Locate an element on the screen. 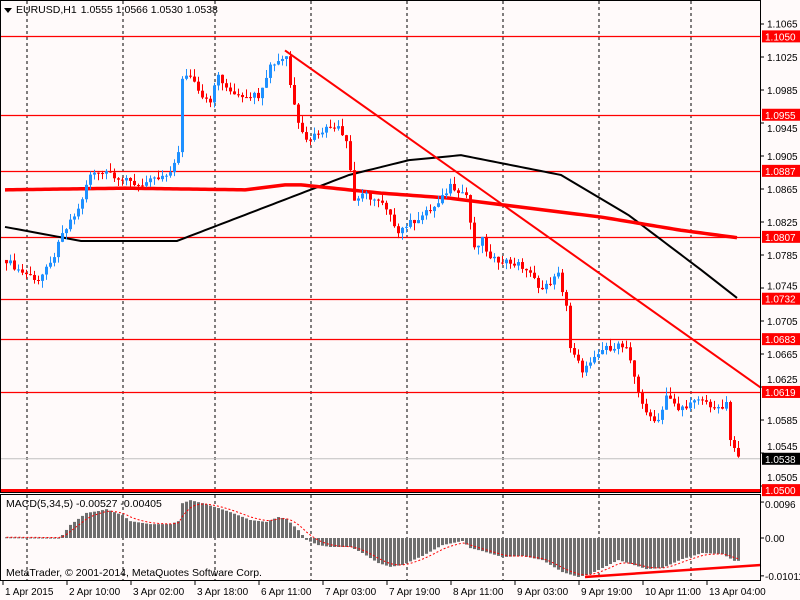 This screenshot has height=600, width=800. axis-tick-label: 1.0745 is located at coordinates (782, 287).